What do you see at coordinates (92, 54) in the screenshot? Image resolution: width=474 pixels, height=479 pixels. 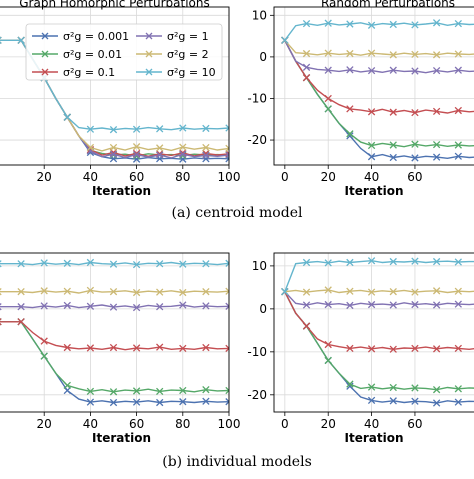 I see `legend-label: σ²g = 0.01` at bounding box center [92, 54].